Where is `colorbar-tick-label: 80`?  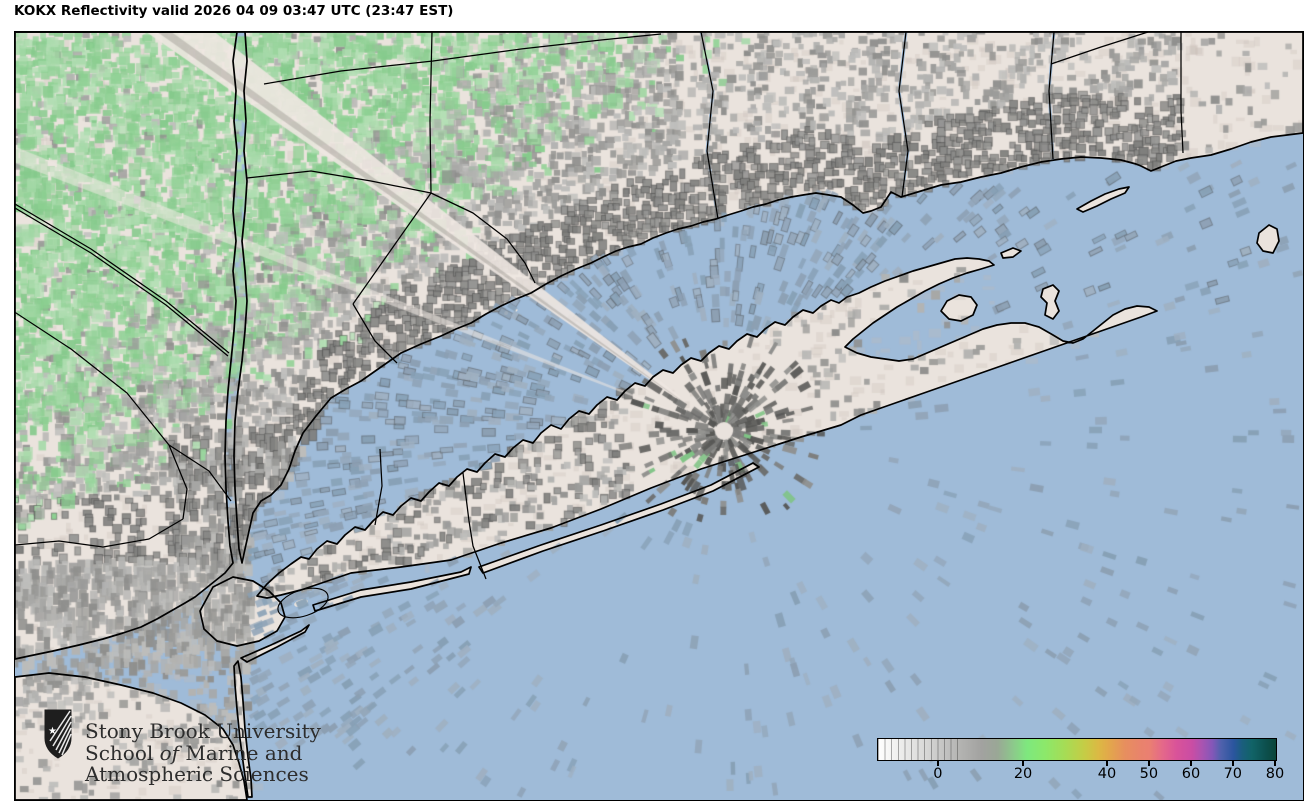 colorbar-tick-label: 80 is located at coordinates (1275, 774).